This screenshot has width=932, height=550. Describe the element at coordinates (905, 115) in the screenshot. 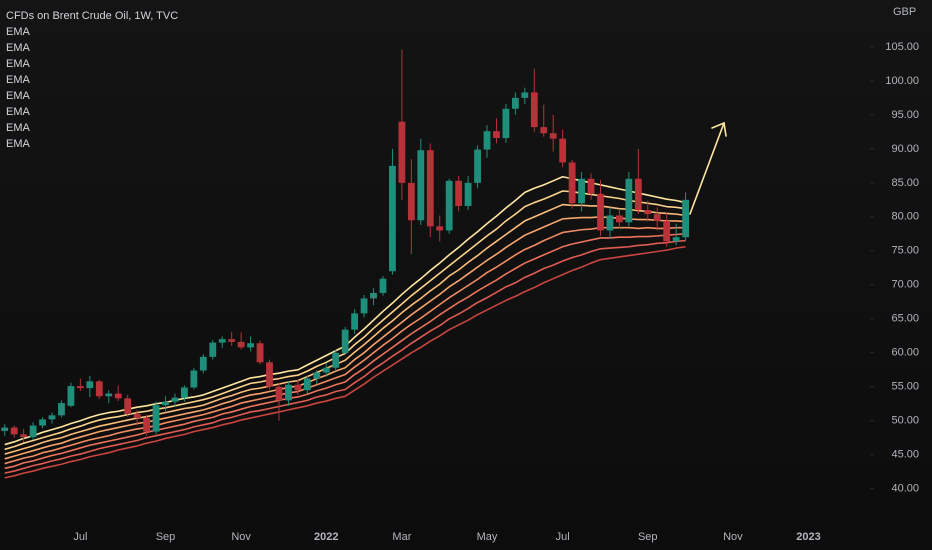

I see `y-tick-label: 95.00` at that location.